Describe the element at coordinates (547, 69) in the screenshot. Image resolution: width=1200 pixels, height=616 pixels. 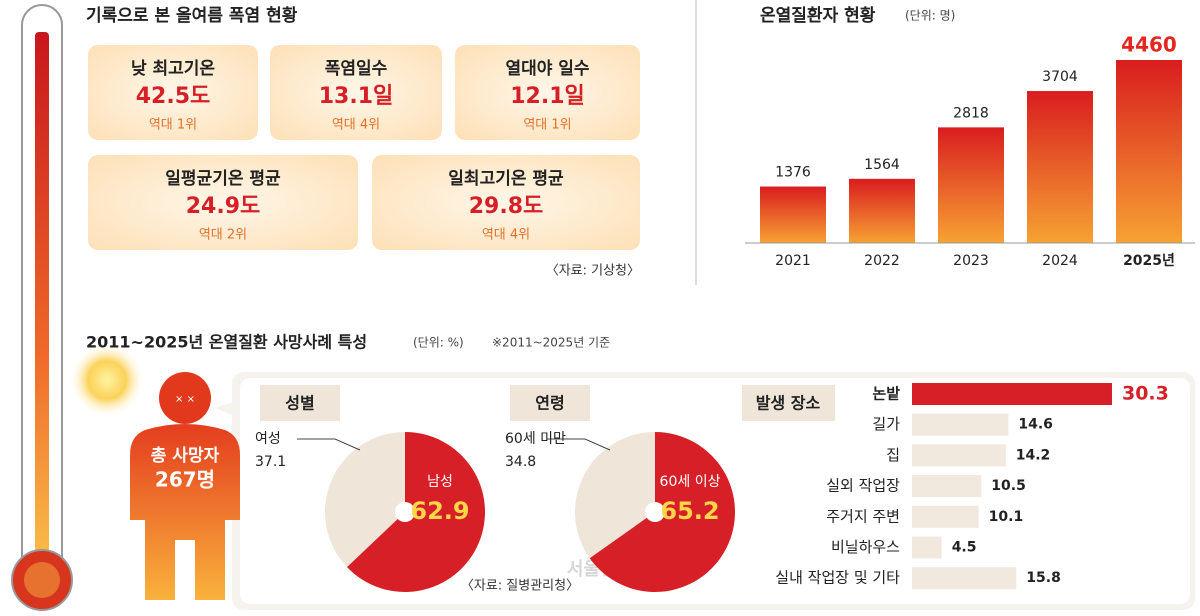
I see `card-label: 열대야 일수` at that location.